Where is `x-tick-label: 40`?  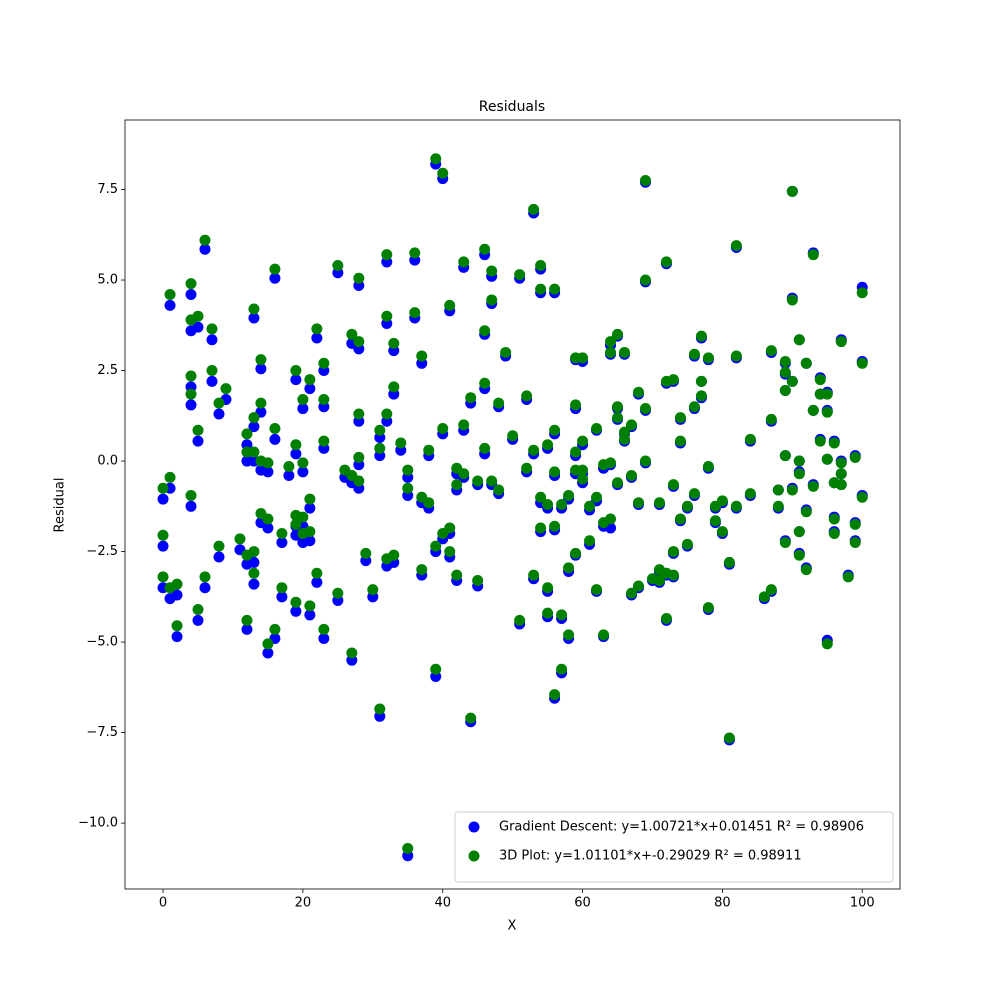
x-tick-label: 40 is located at coordinates (442, 903).